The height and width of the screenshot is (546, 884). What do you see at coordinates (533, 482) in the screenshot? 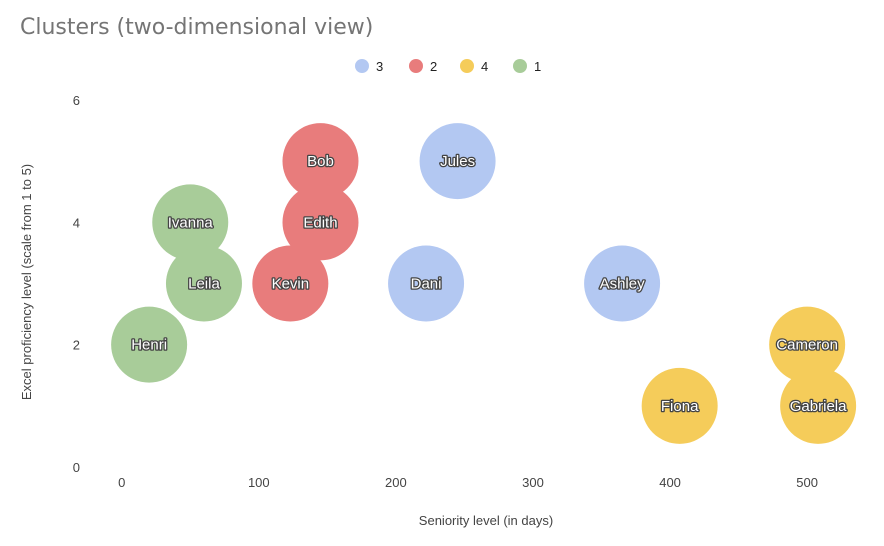
I see `x-tick-300: 300` at bounding box center [533, 482].